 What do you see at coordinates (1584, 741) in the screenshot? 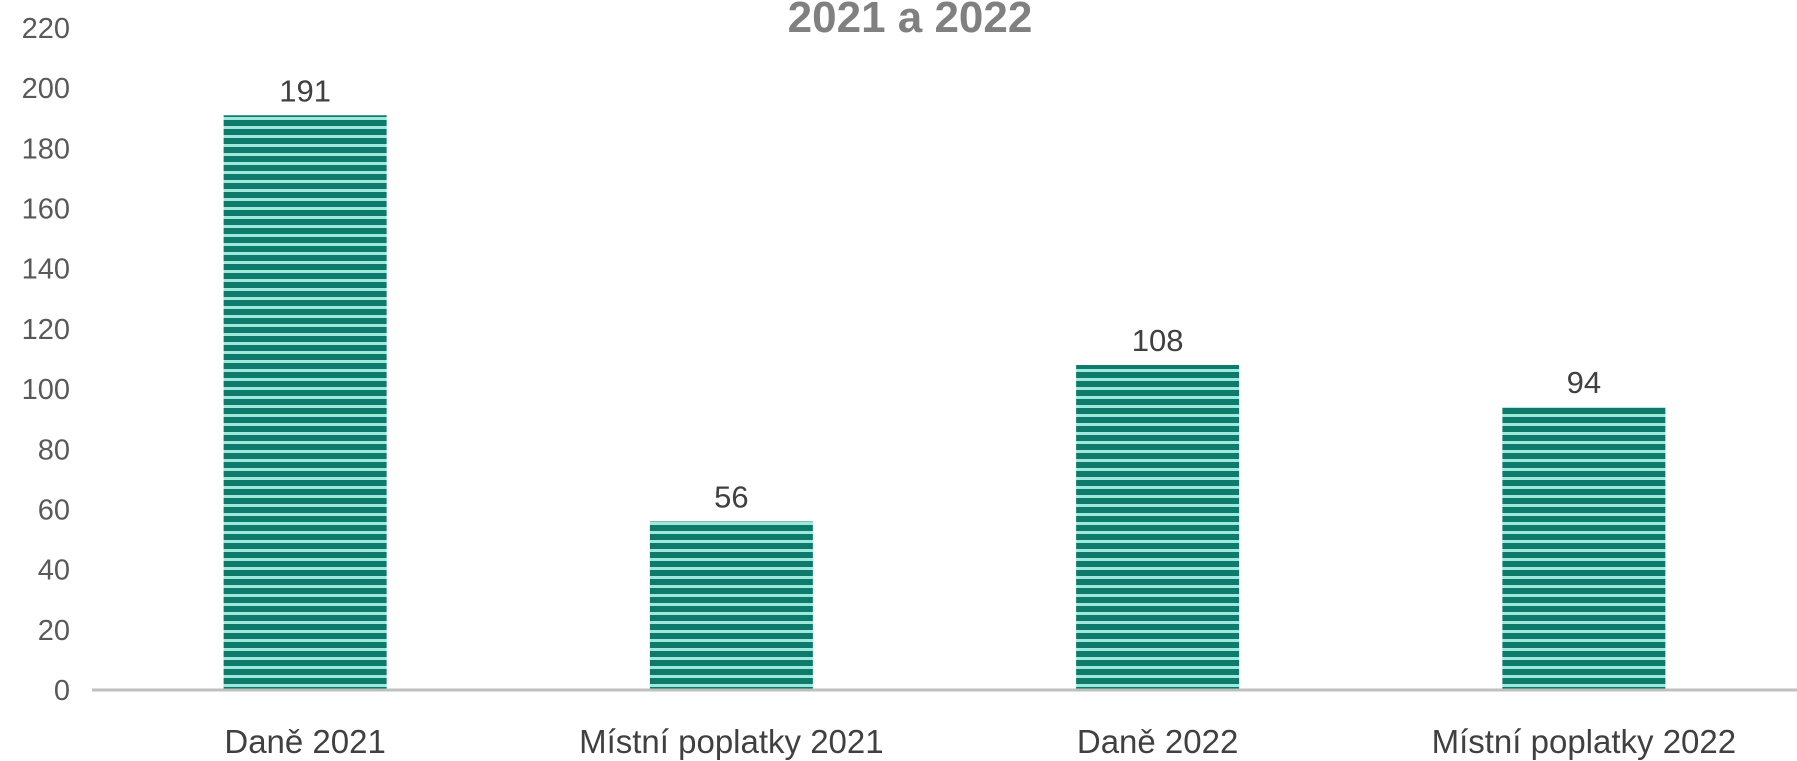
I see `category-label: Místní poplatky 2022` at bounding box center [1584, 741].